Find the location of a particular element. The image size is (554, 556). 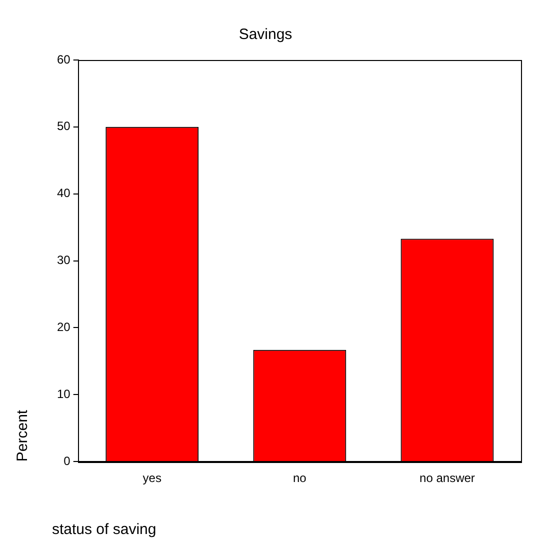

chart-title: Savings is located at coordinates (265, 35).